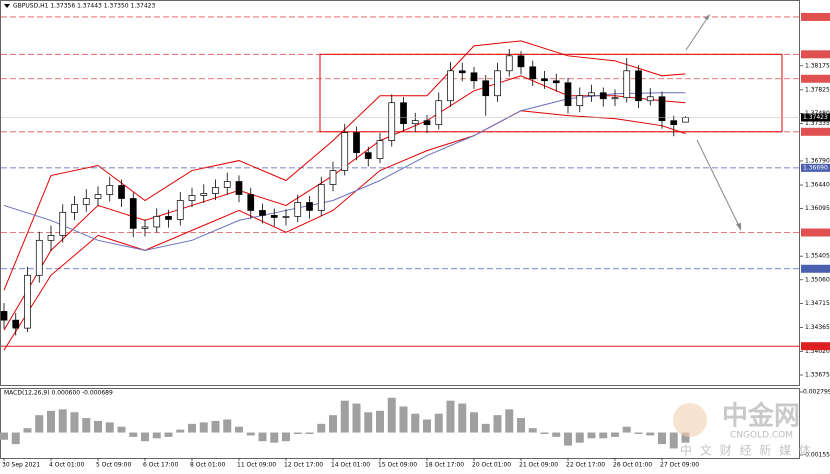 The image size is (830, 474). Describe the element at coordinates (7, 6) in the screenshot. I see `symbol-marker` at that location.